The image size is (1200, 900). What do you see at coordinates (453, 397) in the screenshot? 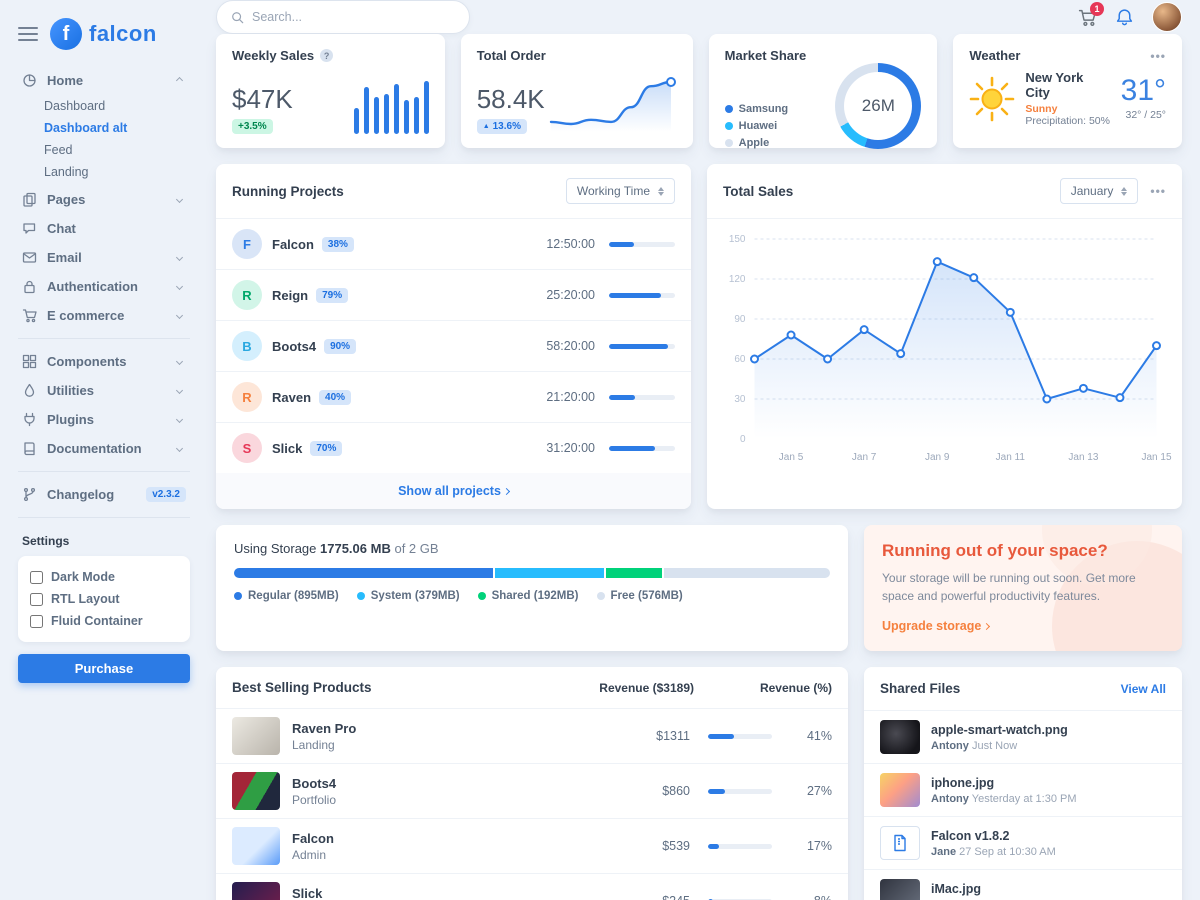
I see `project-row: R Raven 40% 21:20:00` at bounding box center [453, 397].